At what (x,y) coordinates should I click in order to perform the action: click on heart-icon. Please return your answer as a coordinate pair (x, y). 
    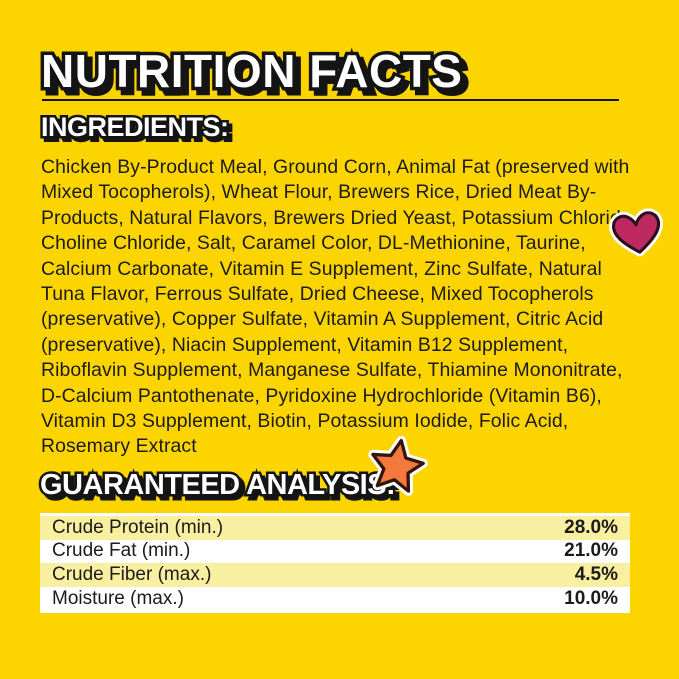
    Looking at the image, I should click on (636, 232).